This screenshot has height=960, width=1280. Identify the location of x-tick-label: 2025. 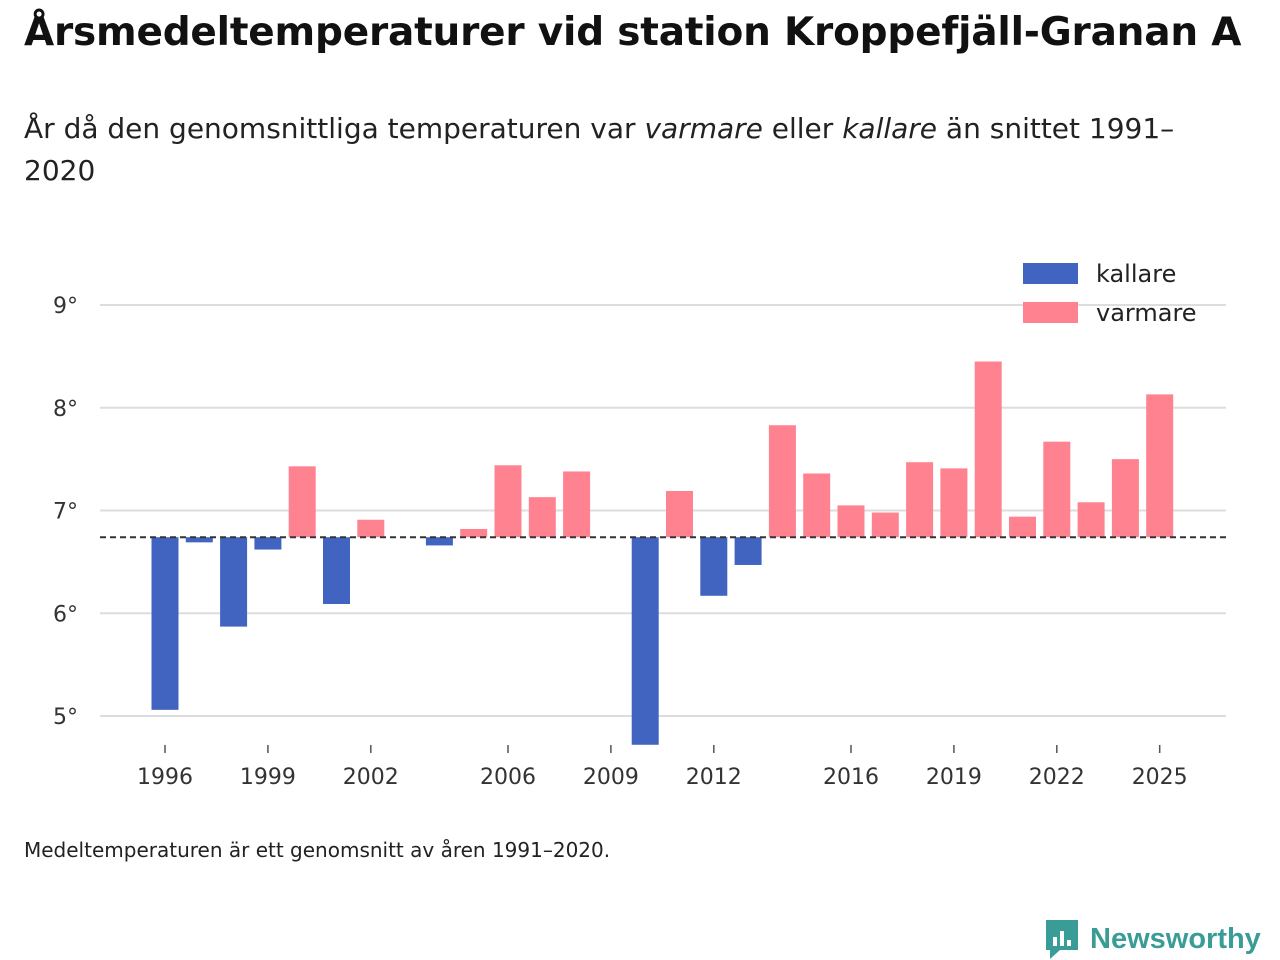
(1160, 777).